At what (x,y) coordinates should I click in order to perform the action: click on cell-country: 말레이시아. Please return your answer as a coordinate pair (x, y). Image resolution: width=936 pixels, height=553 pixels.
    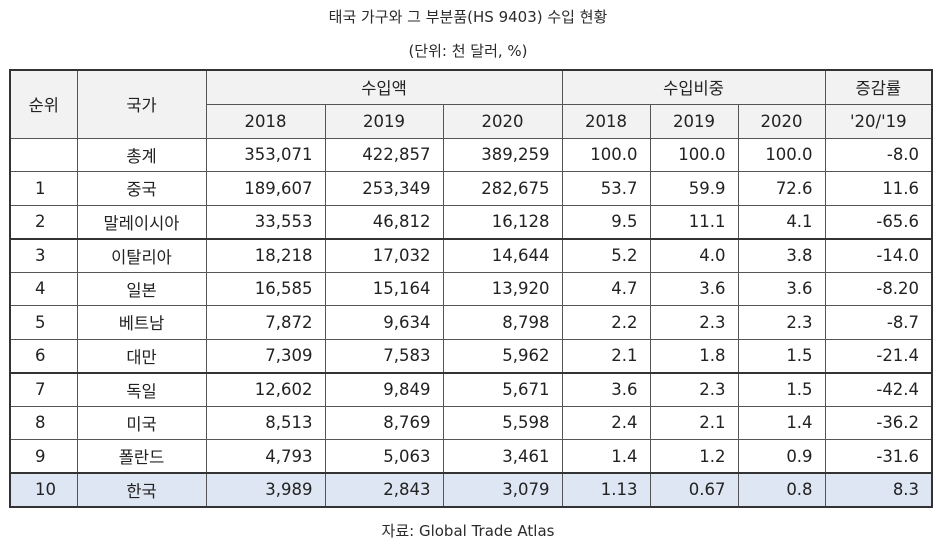
    Looking at the image, I should click on (141, 221).